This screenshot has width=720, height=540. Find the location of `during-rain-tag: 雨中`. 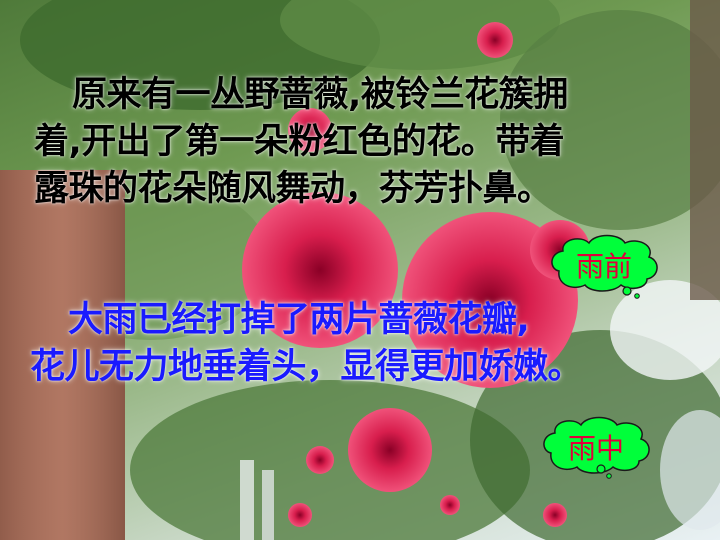

during-rain-tag: 雨中 is located at coordinates (596, 447).